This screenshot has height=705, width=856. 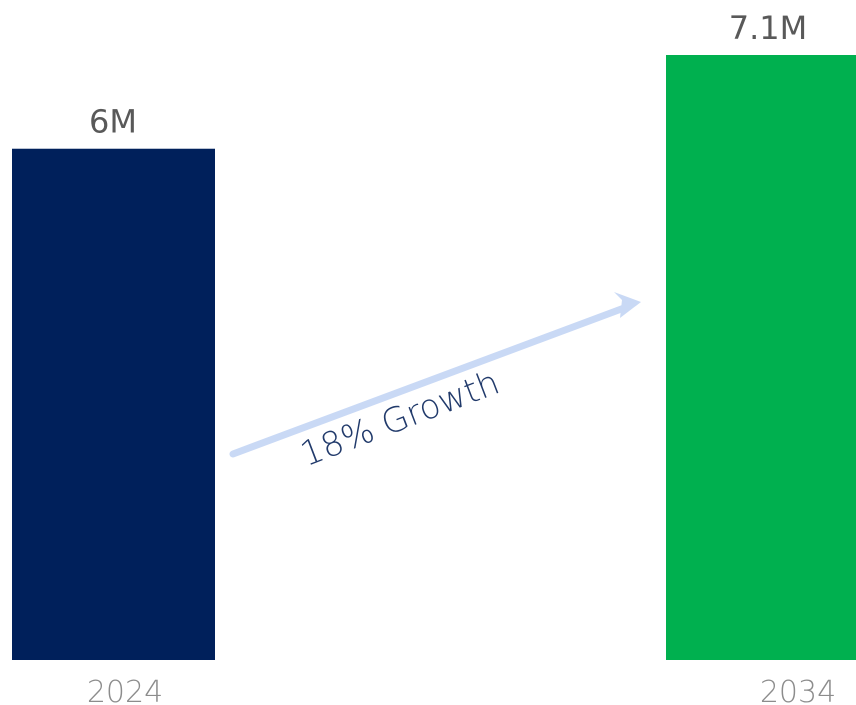 What do you see at coordinates (125, 690) in the screenshot?
I see `category-label-2024: 2024` at bounding box center [125, 690].